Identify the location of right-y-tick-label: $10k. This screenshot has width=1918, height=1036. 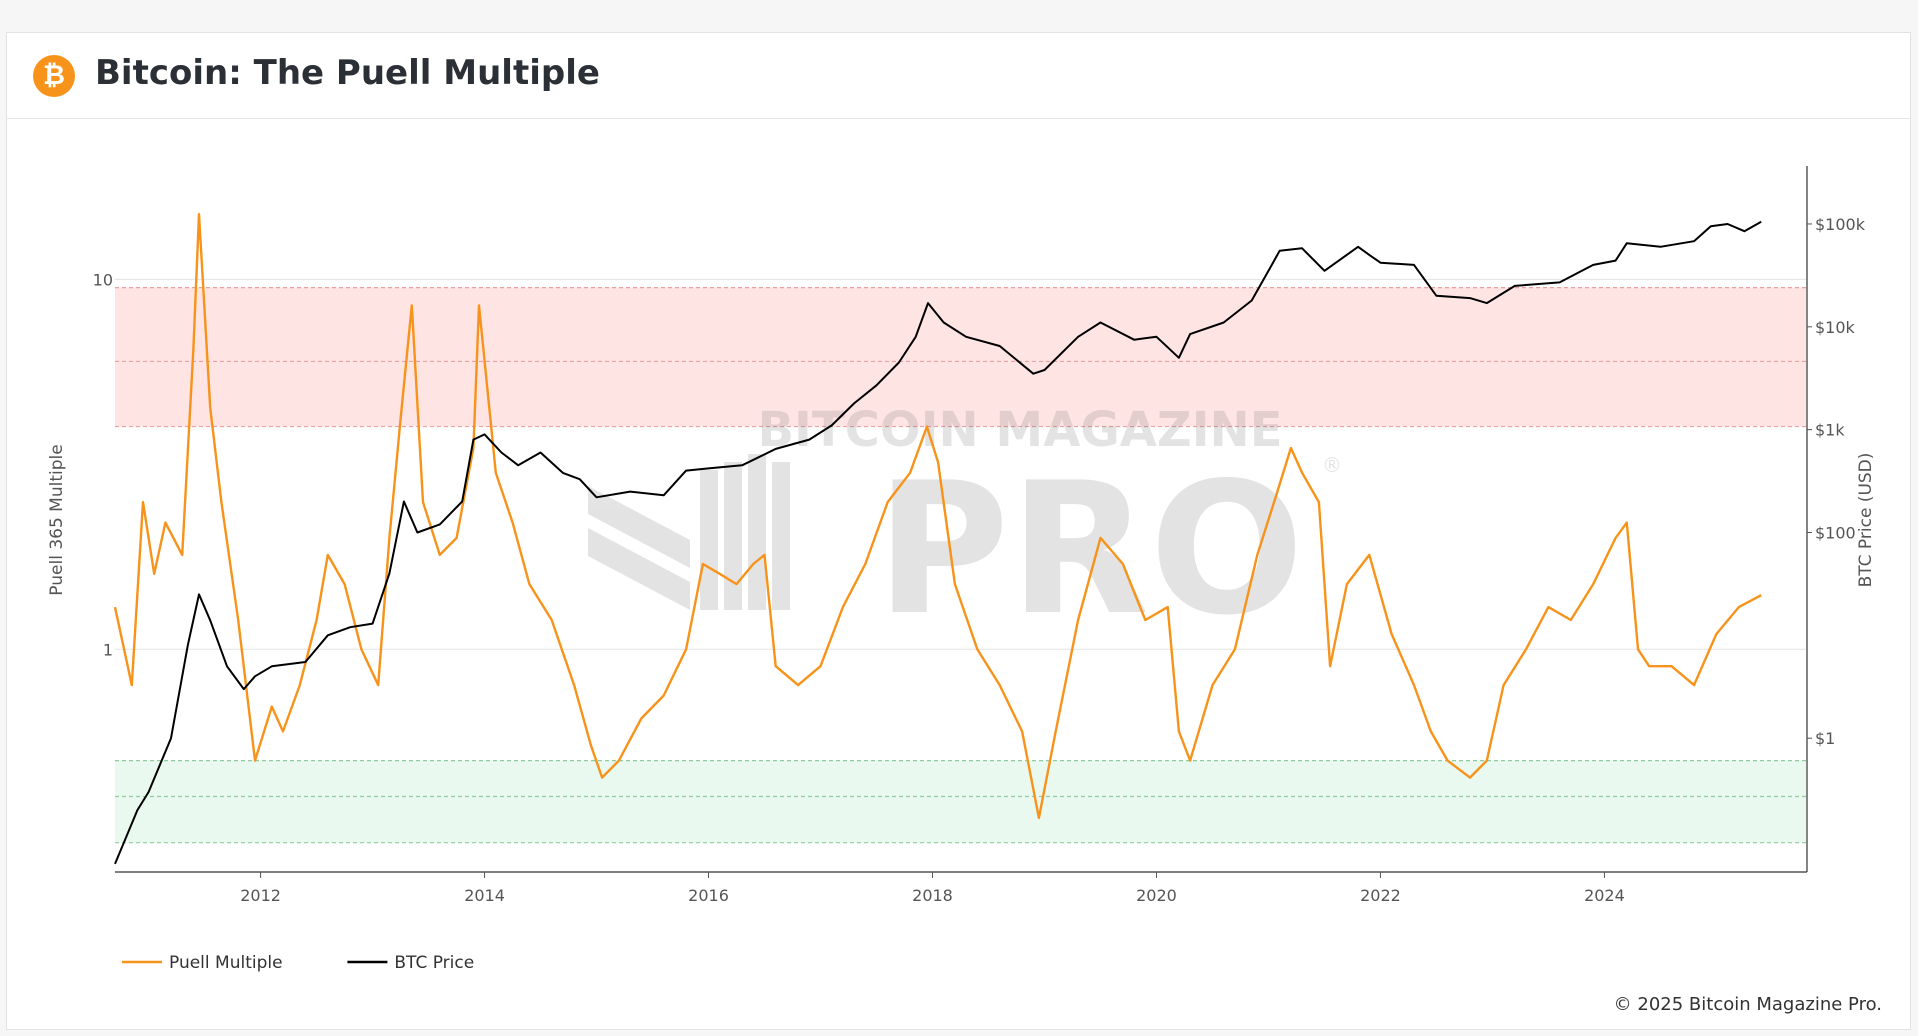
(1835, 327).